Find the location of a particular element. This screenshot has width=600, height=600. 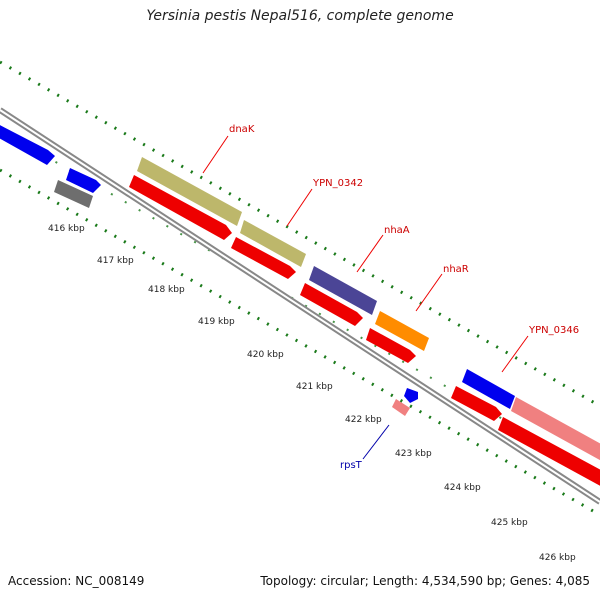

gene-nhaa is located at coordinates (343, 290).